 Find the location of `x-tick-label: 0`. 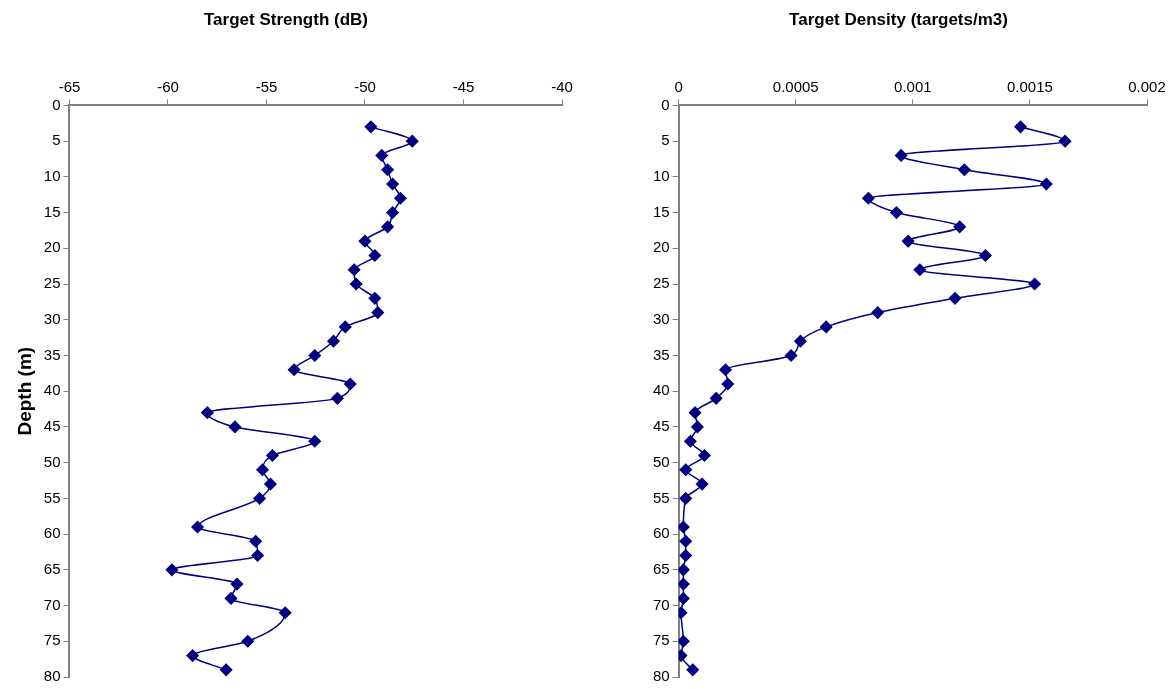

x-tick-label: 0 is located at coordinates (678, 86).